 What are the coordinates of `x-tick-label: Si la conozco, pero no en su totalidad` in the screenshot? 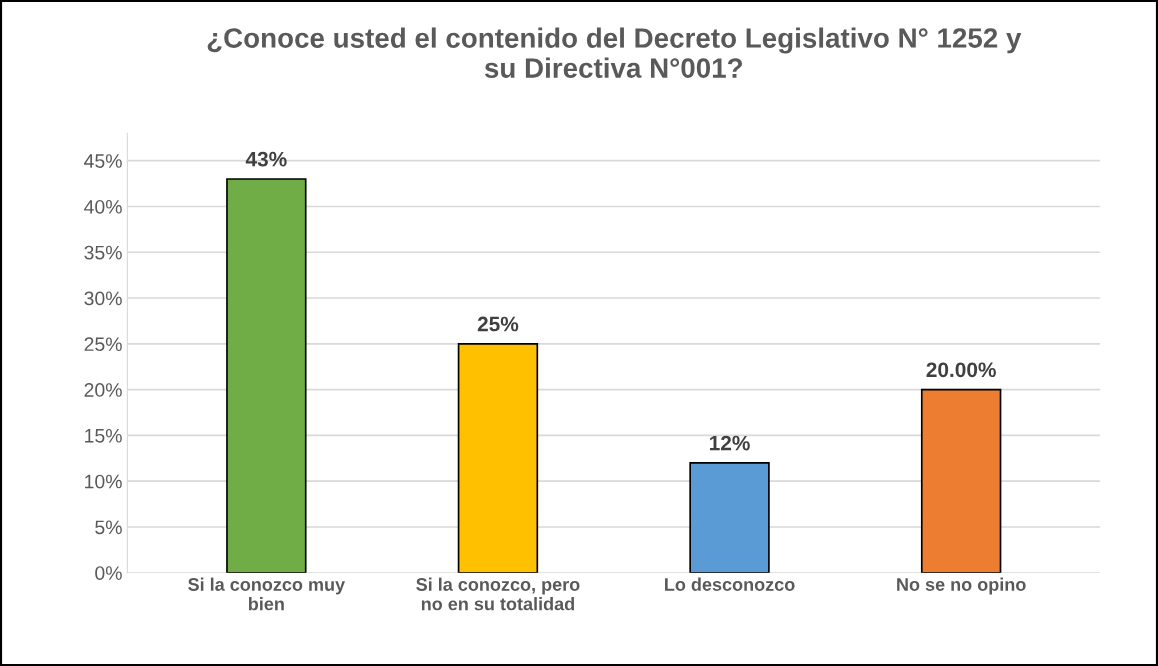 It's located at (498, 594).